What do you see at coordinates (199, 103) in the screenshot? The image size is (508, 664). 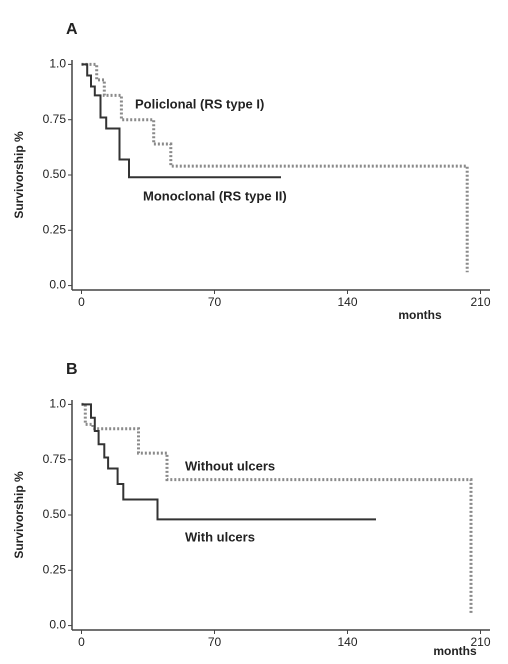 I see `series-label: Policlonal (RS type I)` at bounding box center [199, 103].